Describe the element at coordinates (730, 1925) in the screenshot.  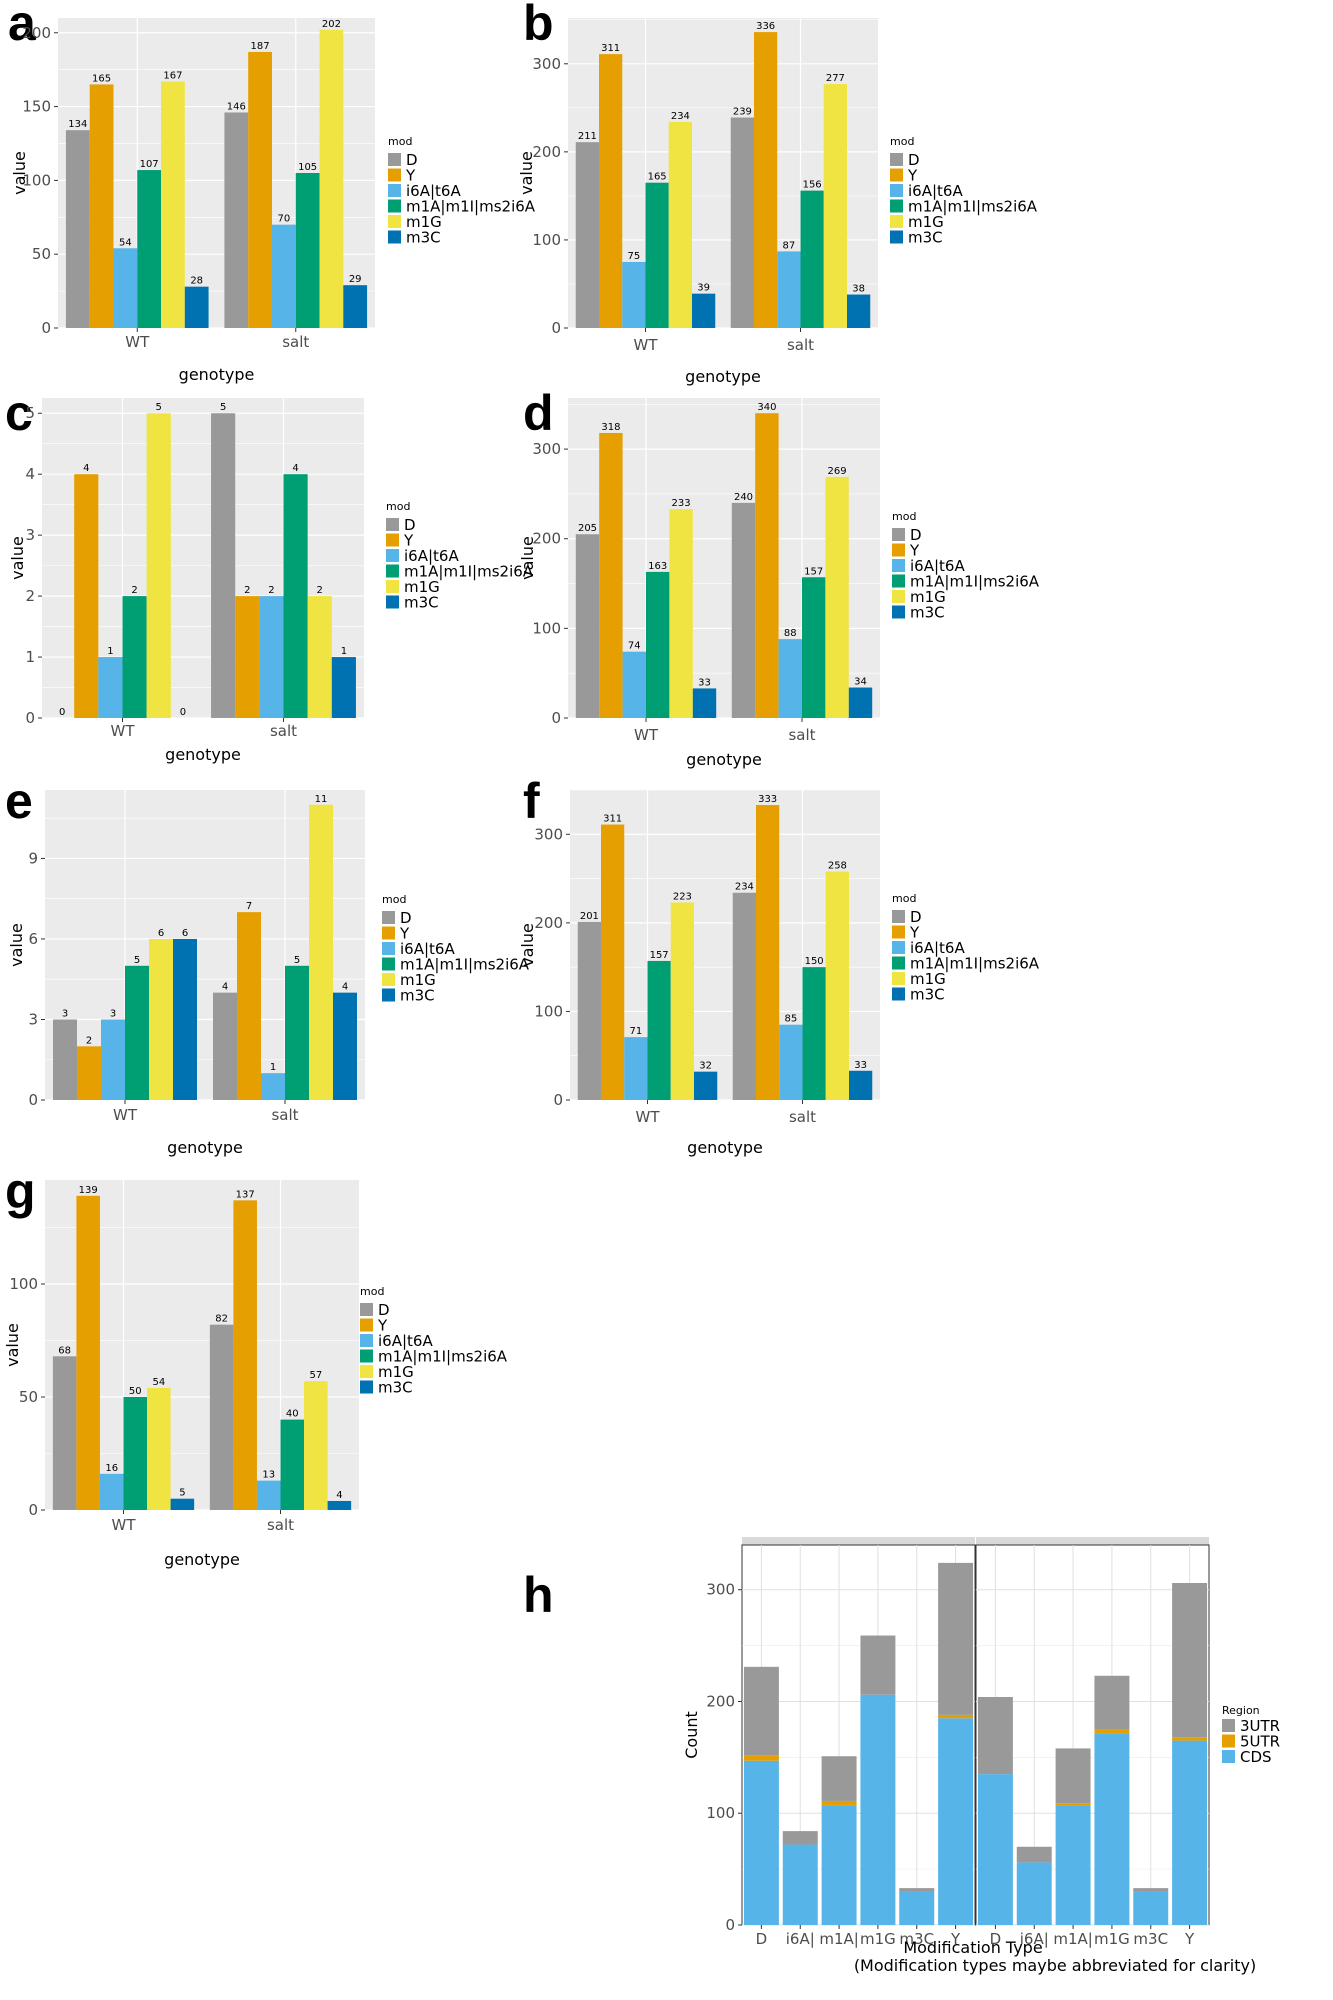
I see `panel-h-ytick-label: 0` at that location.